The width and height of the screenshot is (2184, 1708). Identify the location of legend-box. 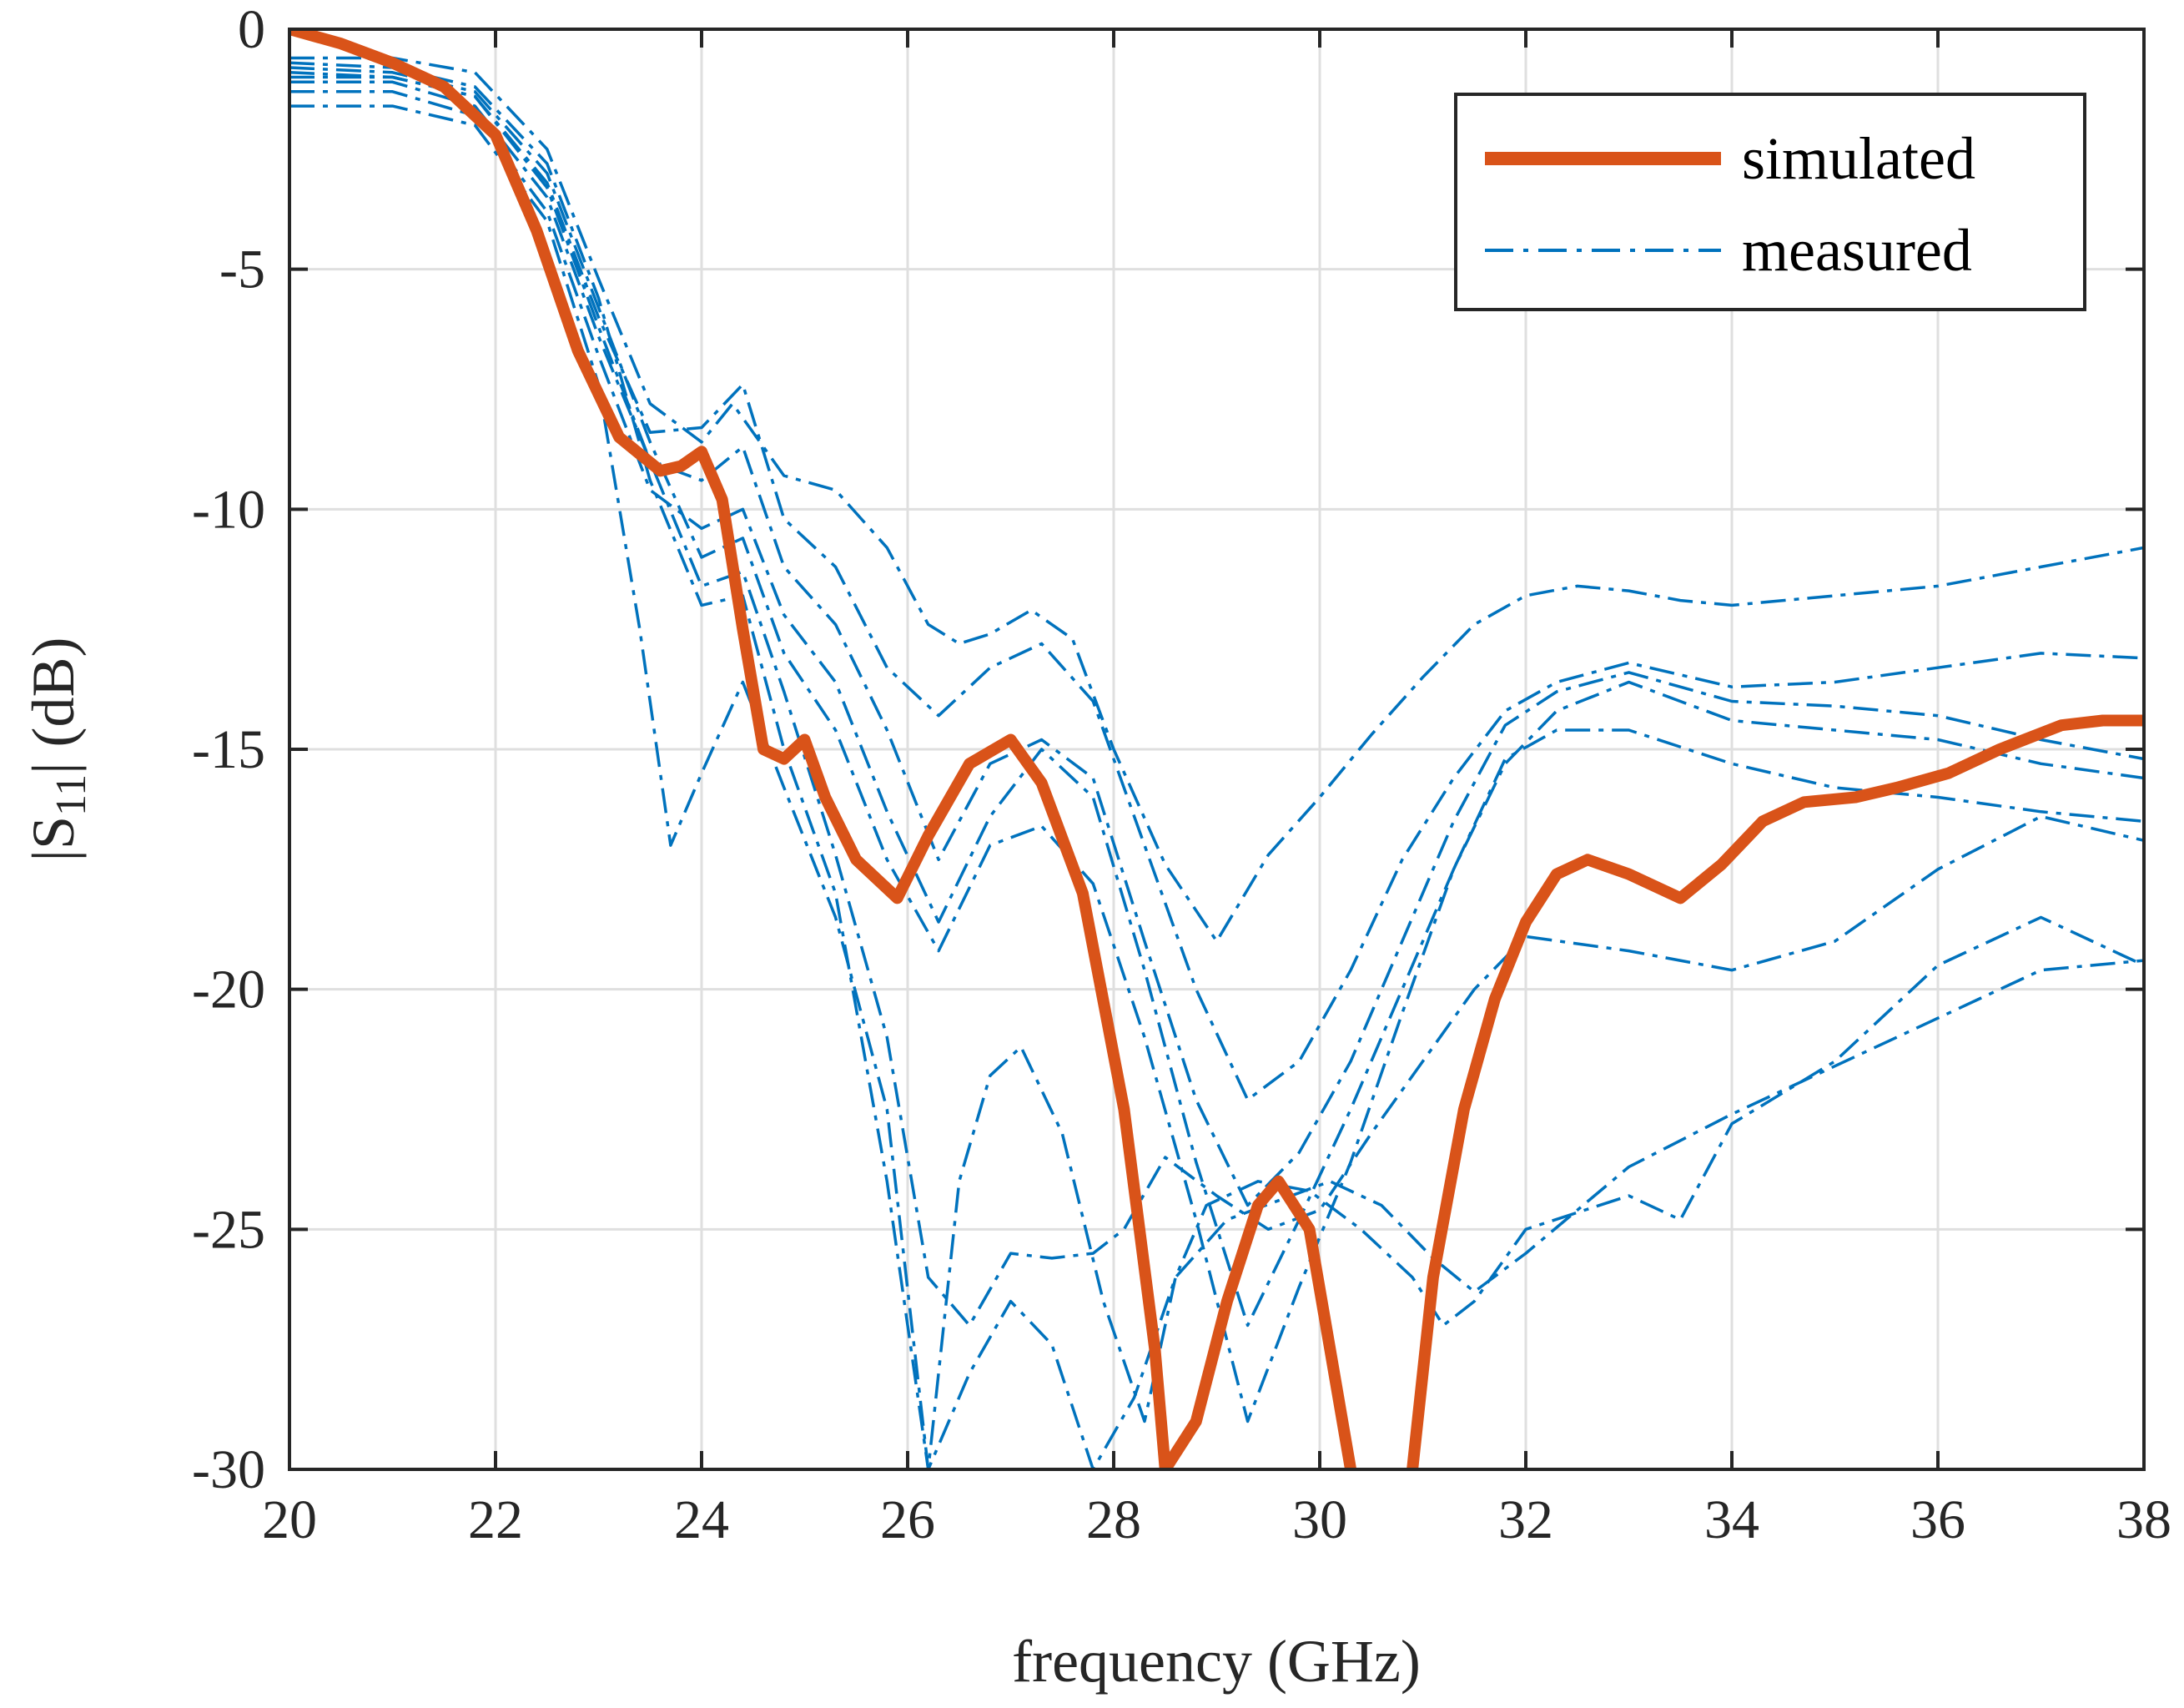
(1770, 202).